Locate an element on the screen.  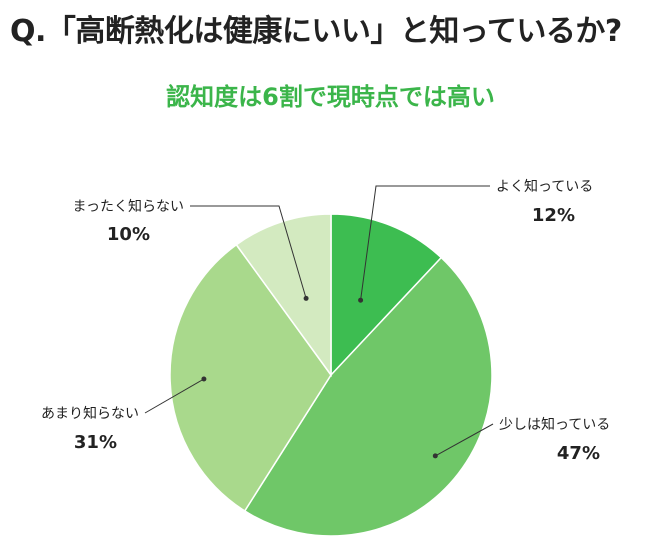
slice-value-3: 31% is located at coordinates (95, 442).